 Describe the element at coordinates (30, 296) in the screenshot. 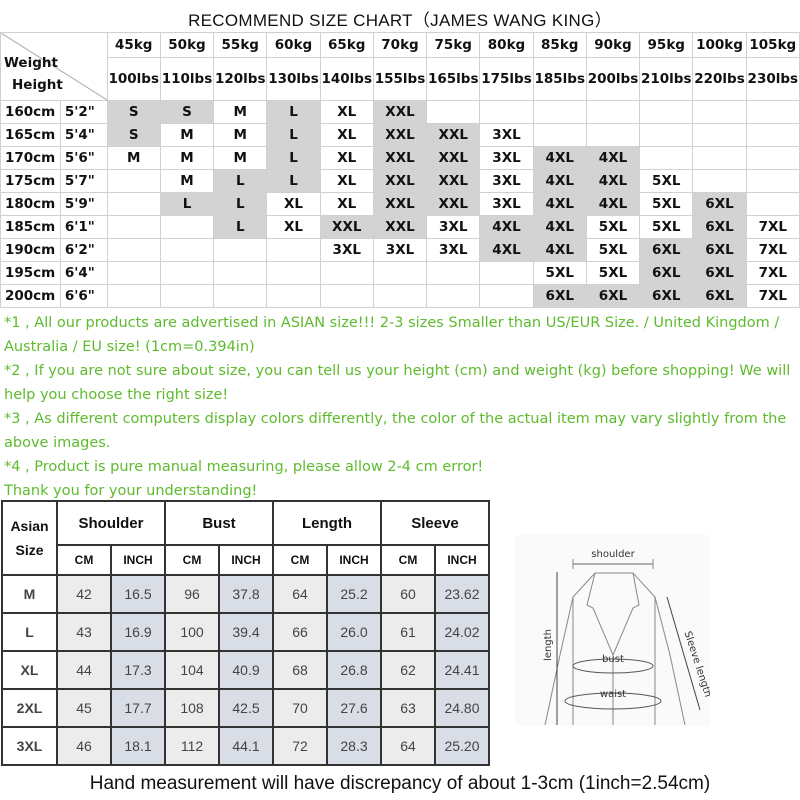

I see `height-cm: 200cm` at that location.